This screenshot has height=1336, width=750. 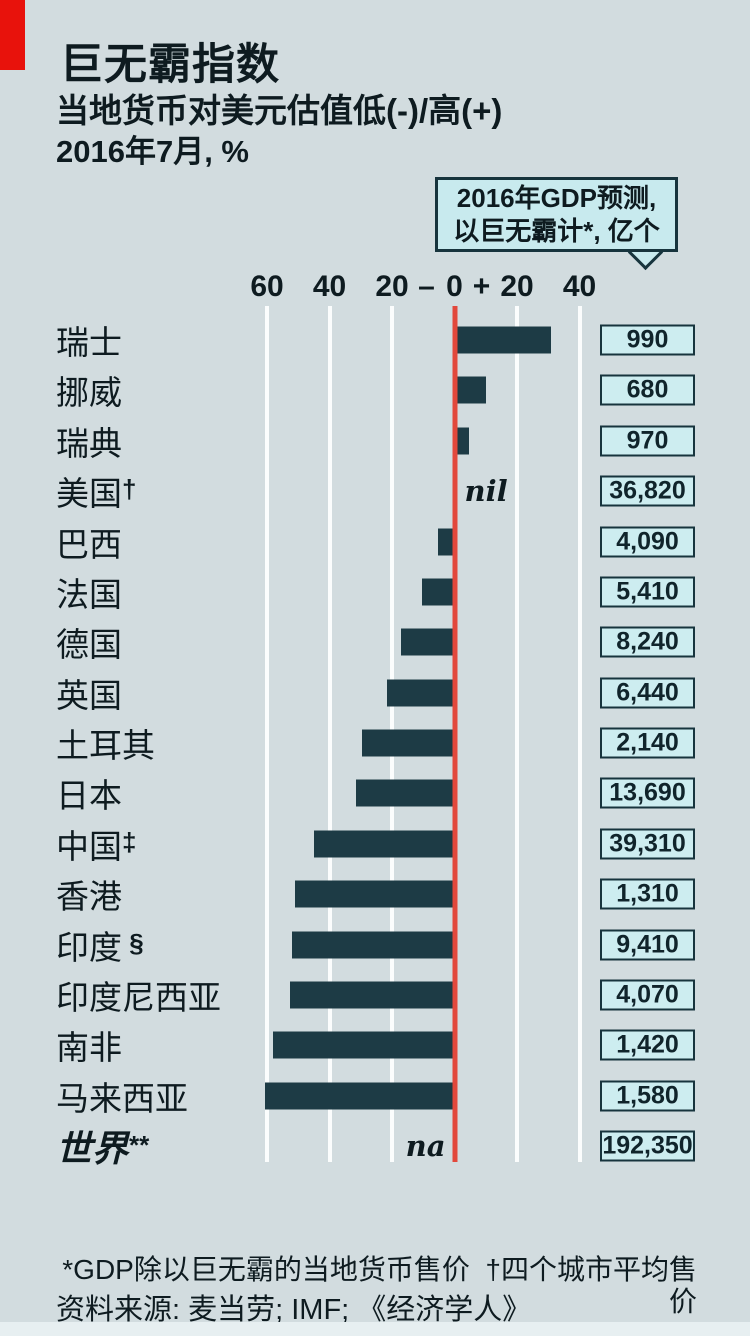 What do you see at coordinates (279, 110) in the screenshot?
I see `chart-subtitle: 当地货币对美元估值低(-)/高(+)` at bounding box center [279, 110].